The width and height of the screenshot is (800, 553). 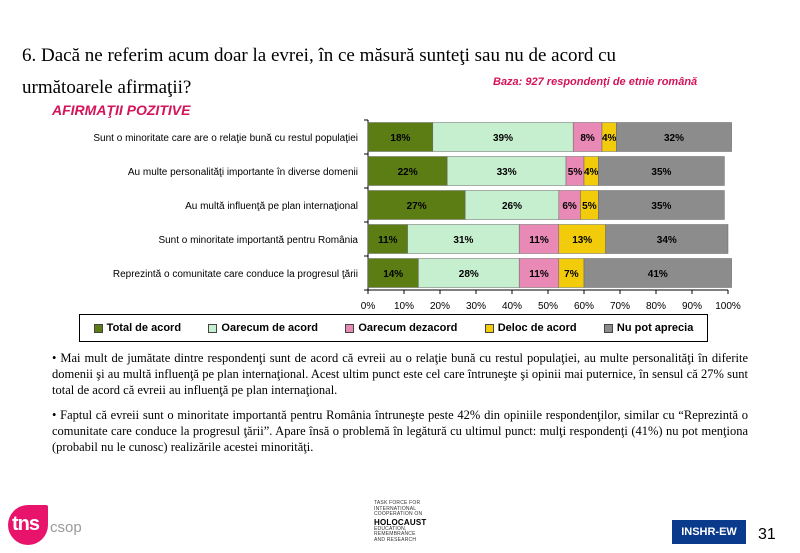 I want to click on data-label: 34%, so click(x=667, y=240).